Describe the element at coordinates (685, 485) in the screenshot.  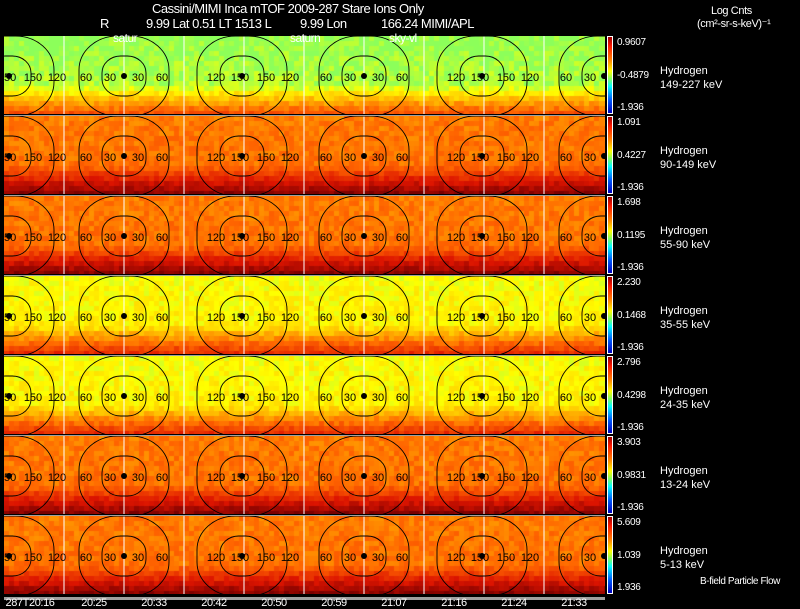
I see `energy-range-label: 13-24 keV` at that location.